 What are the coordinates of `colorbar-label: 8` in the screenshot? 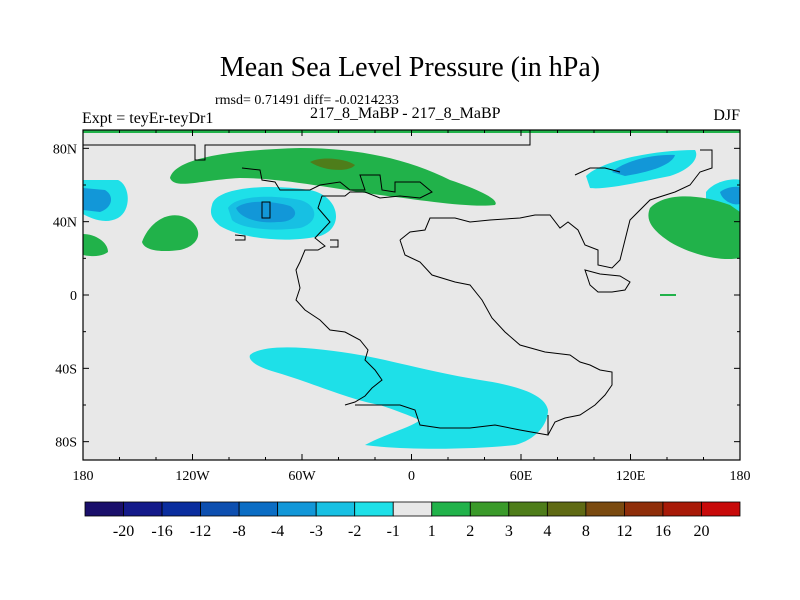 It's located at (586, 531).